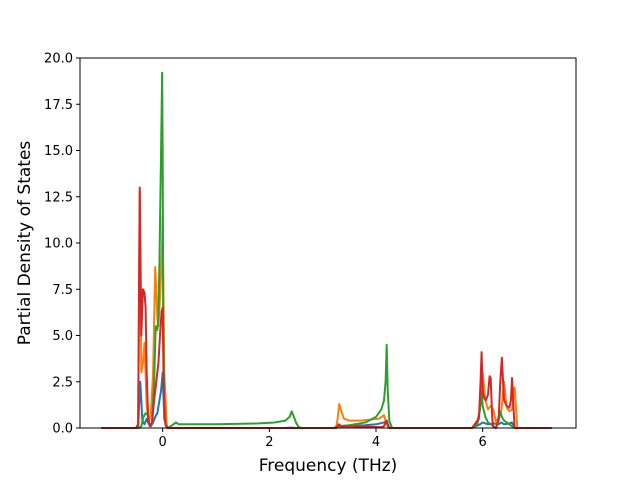 The width and height of the screenshot is (640, 480). Describe the element at coordinates (328, 466) in the screenshot. I see `x-axis-label: Frequency (THz)` at that location.